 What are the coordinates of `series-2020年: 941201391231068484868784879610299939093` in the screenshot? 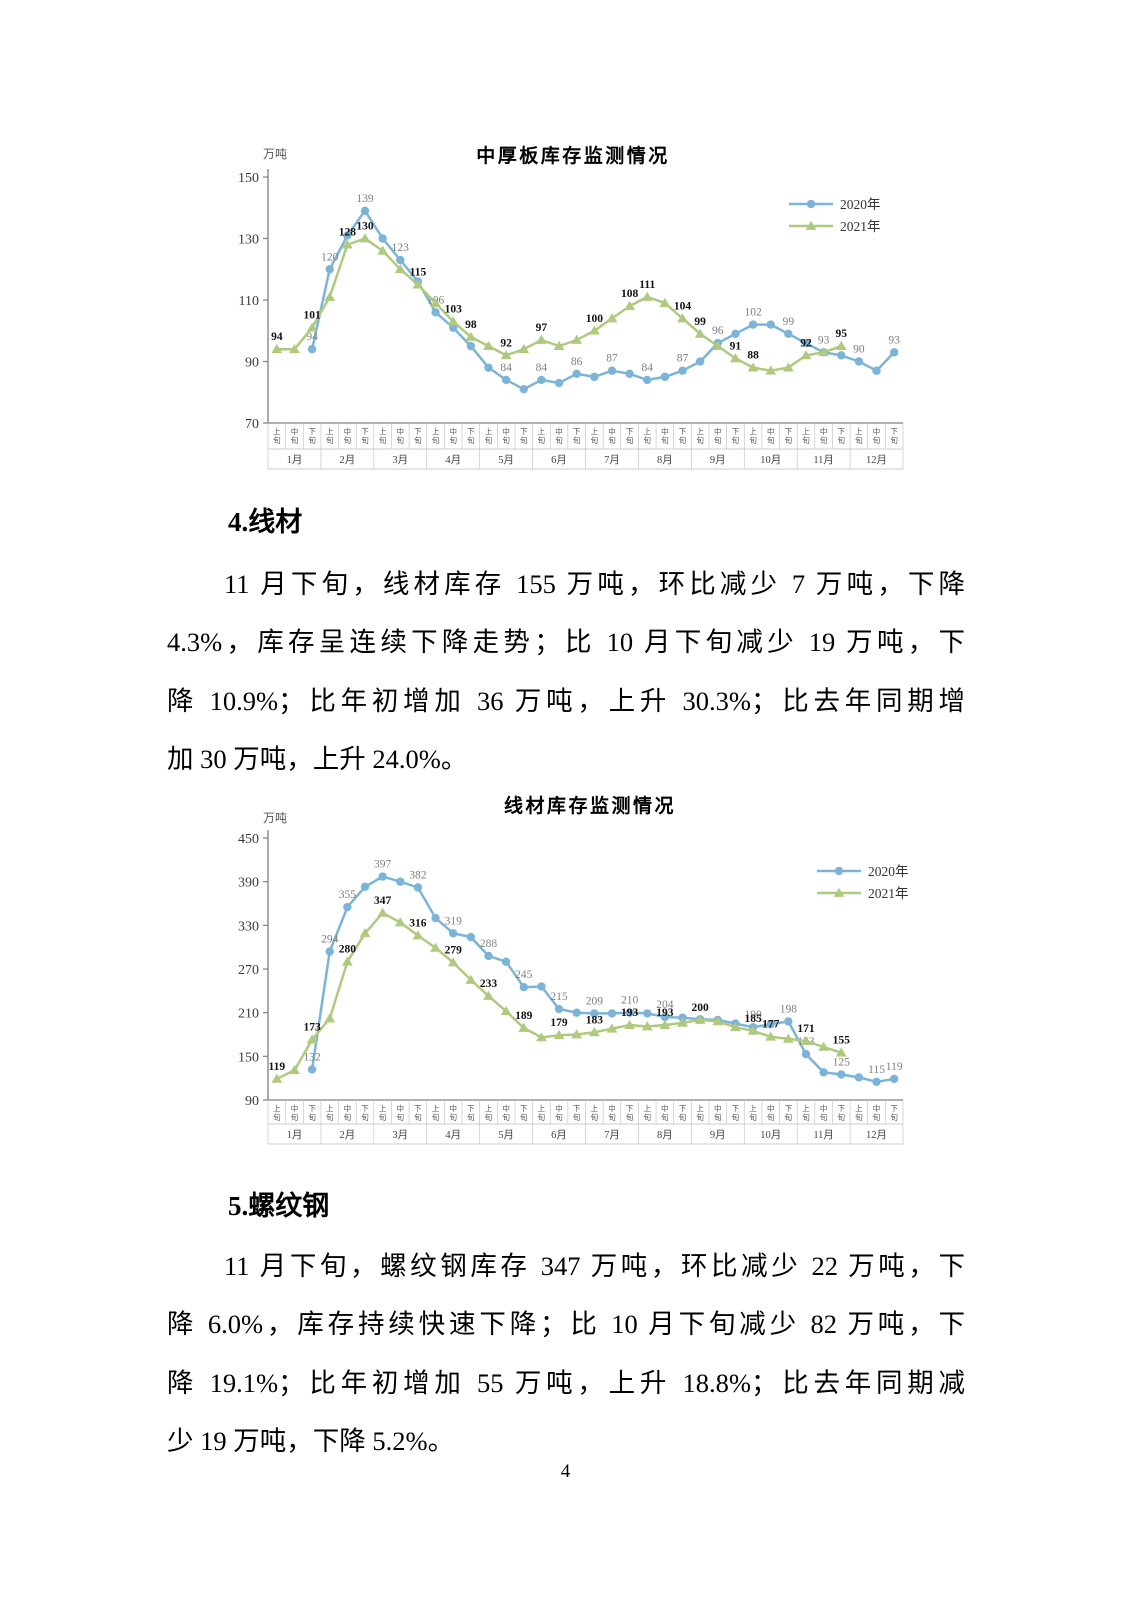 It's located at (603, 293).